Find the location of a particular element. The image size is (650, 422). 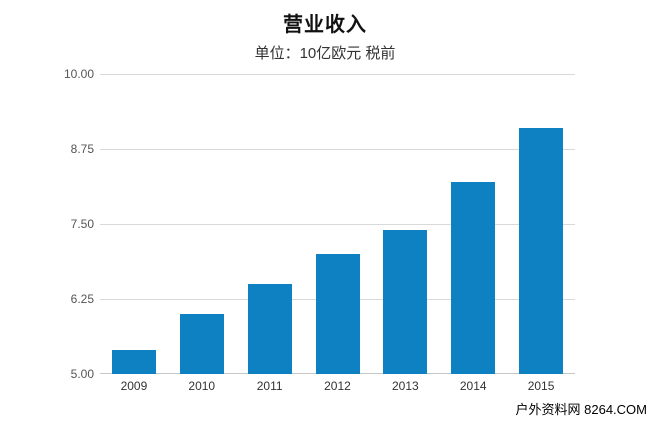

bar-2015 is located at coordinates (541, 251).